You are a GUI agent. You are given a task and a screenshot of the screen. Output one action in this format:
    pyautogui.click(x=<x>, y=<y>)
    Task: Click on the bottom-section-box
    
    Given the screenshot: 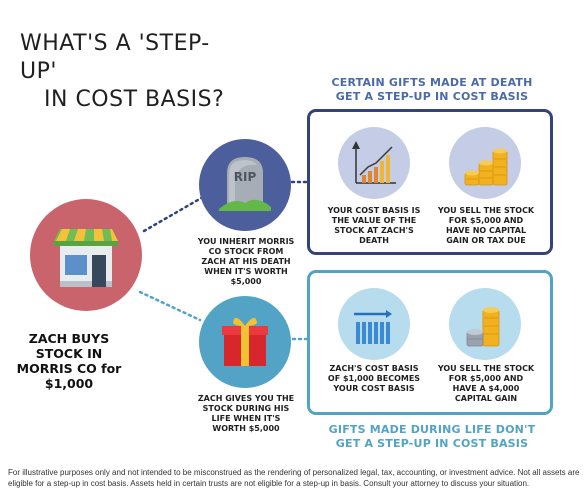 What is the action you would take?
    pyautogui.click(x=430, y=342)
    